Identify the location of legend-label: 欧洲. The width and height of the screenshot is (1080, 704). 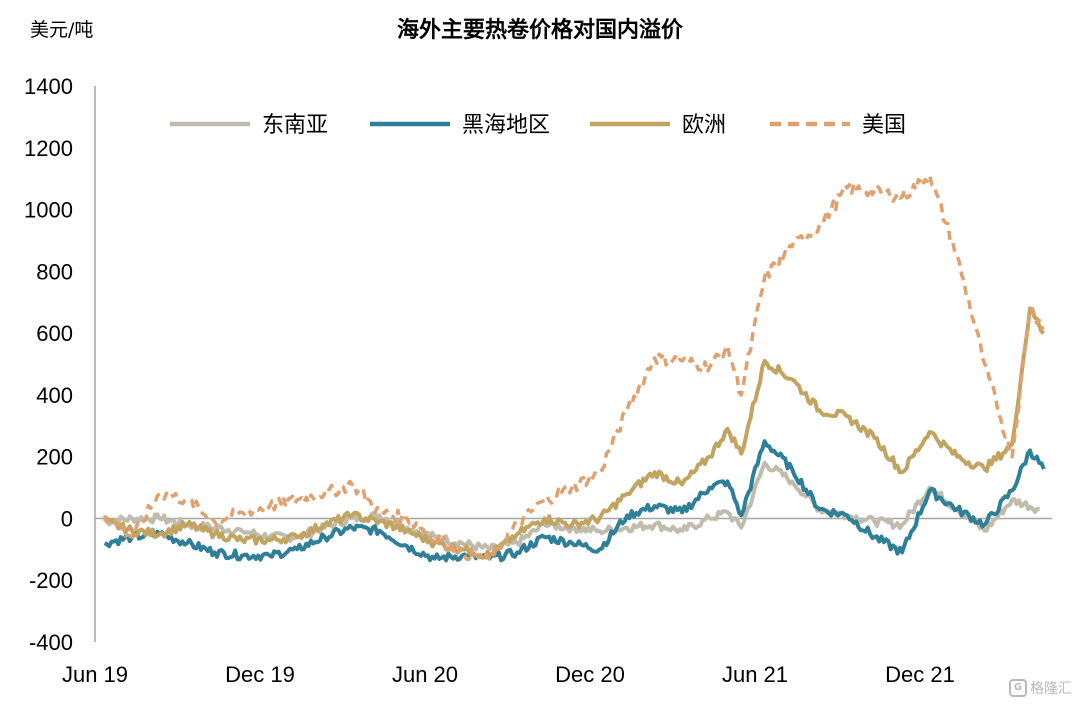
(704, 125).